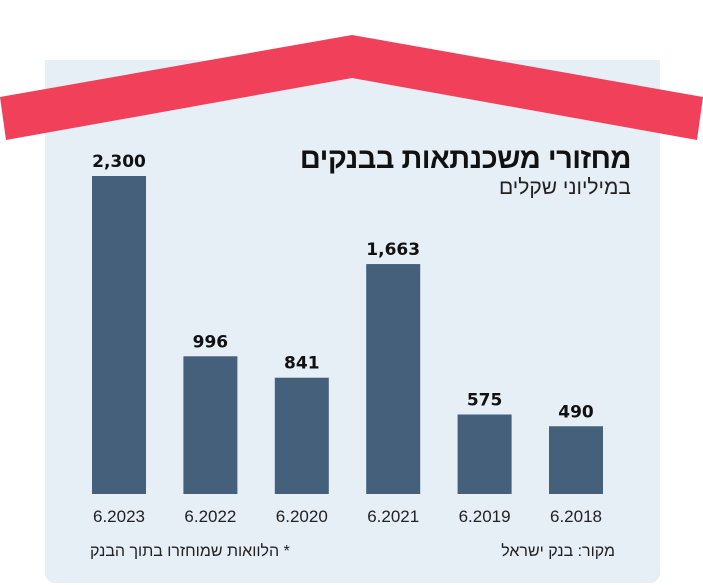 This screenshot has width=703, height=585. I want to click on x-tick-label: 6.2018, so click(576, 516).